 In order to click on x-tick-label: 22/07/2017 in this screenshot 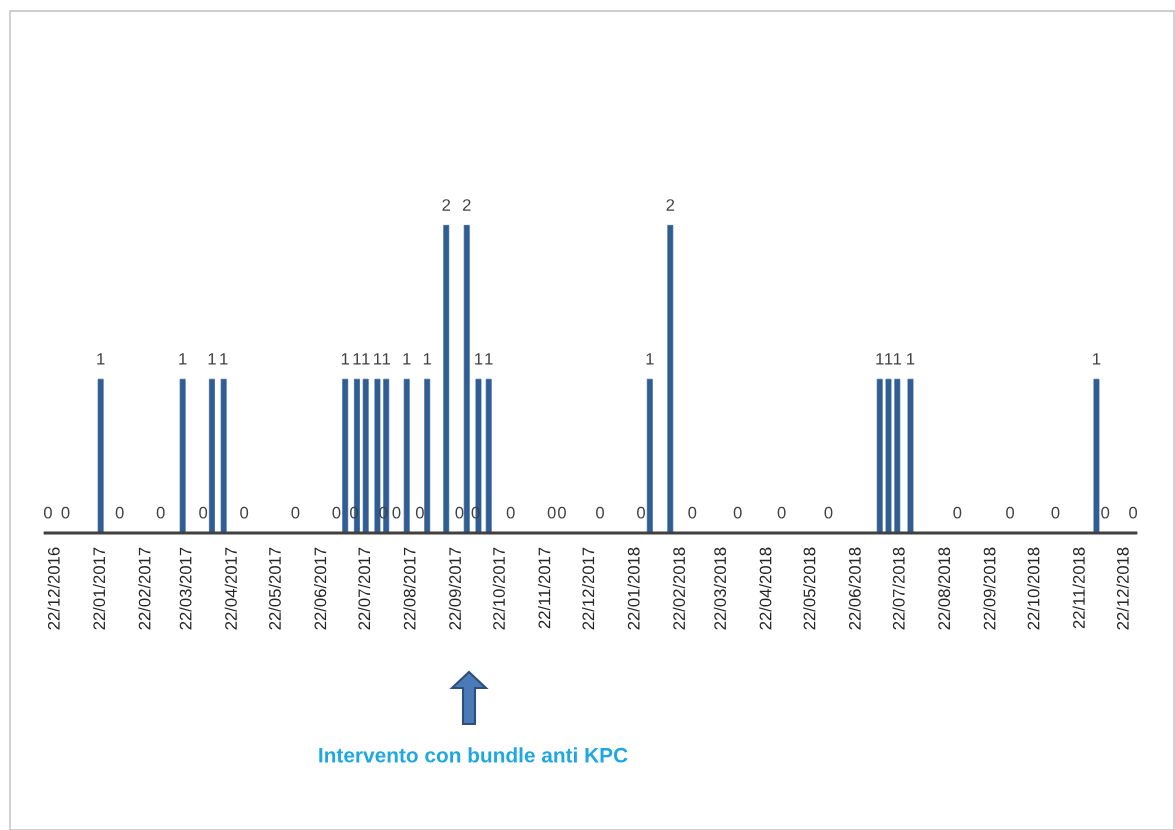, I will do `click(364, 588)`.